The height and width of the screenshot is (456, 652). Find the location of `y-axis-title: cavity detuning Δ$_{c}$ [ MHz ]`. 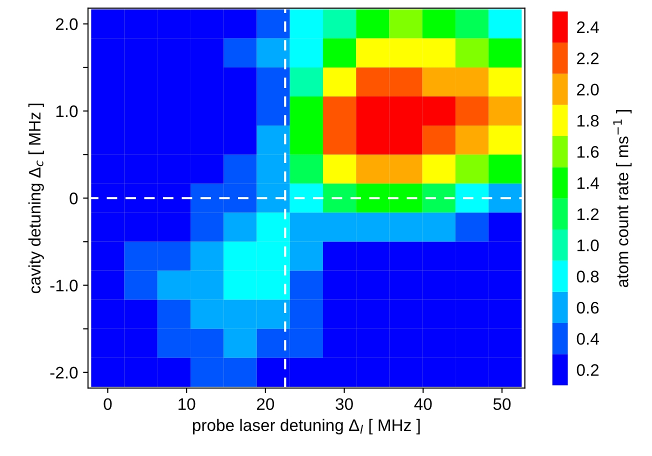

y-axis-title: cavity detuning Δ$_{c}$ [ MHz ] is located at coordinates (36, 199).